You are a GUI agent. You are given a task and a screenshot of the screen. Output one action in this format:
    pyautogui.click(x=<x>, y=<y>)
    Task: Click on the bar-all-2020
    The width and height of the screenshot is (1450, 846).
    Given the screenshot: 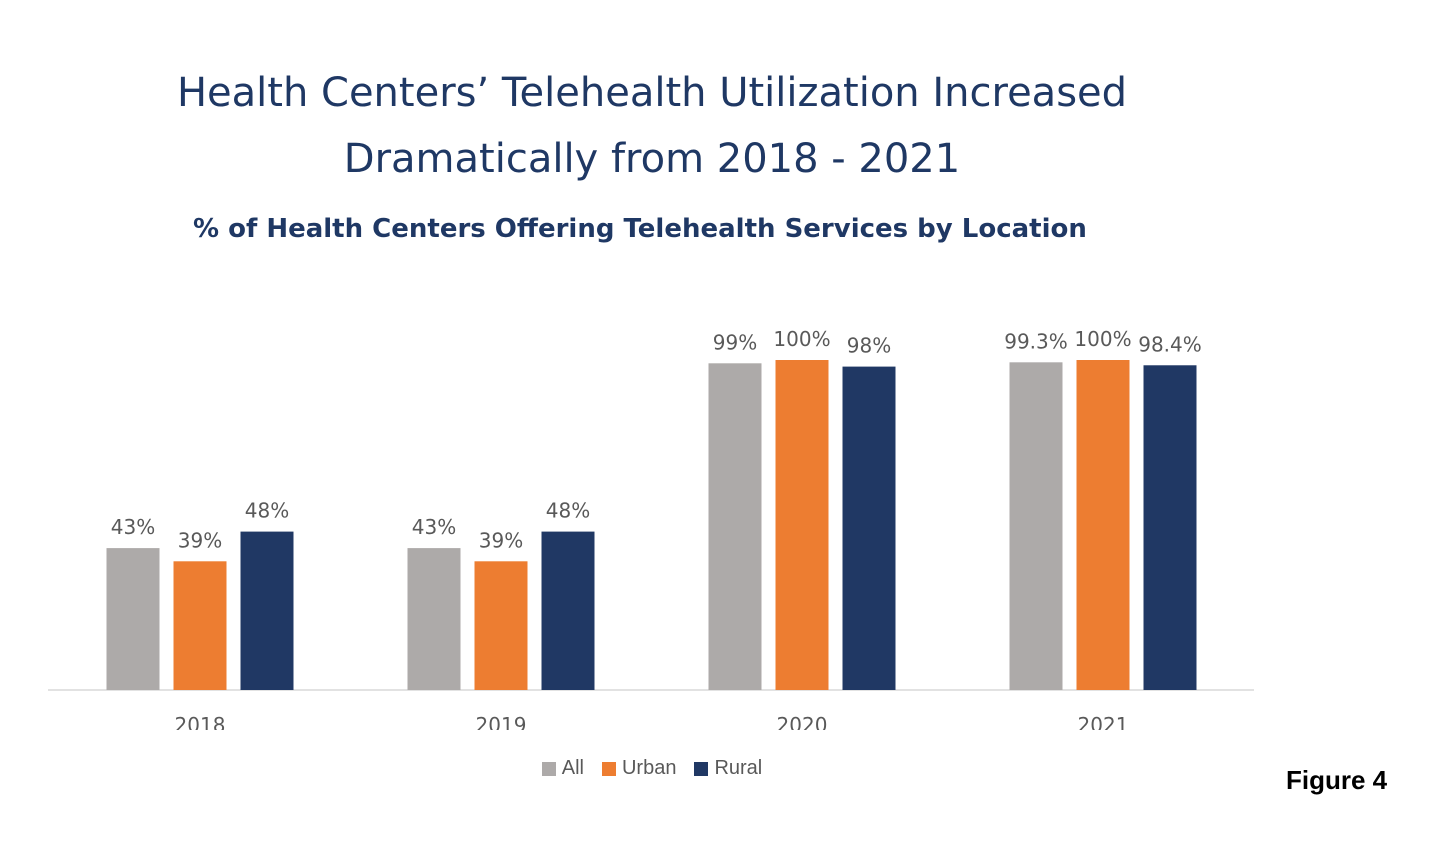 What is the action you would take?
    pyautogui.click(x=735, y=526)
    